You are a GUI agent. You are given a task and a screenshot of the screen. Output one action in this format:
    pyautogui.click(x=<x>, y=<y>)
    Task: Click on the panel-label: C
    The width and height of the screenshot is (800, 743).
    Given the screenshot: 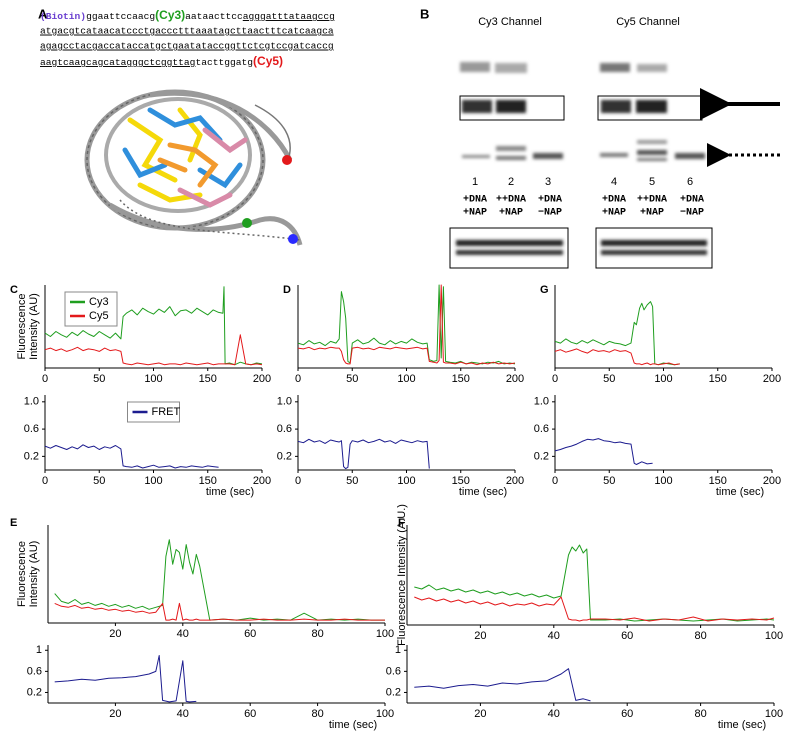 What is the action you would take?
    pyautogui.click(x=14, y=290)
    